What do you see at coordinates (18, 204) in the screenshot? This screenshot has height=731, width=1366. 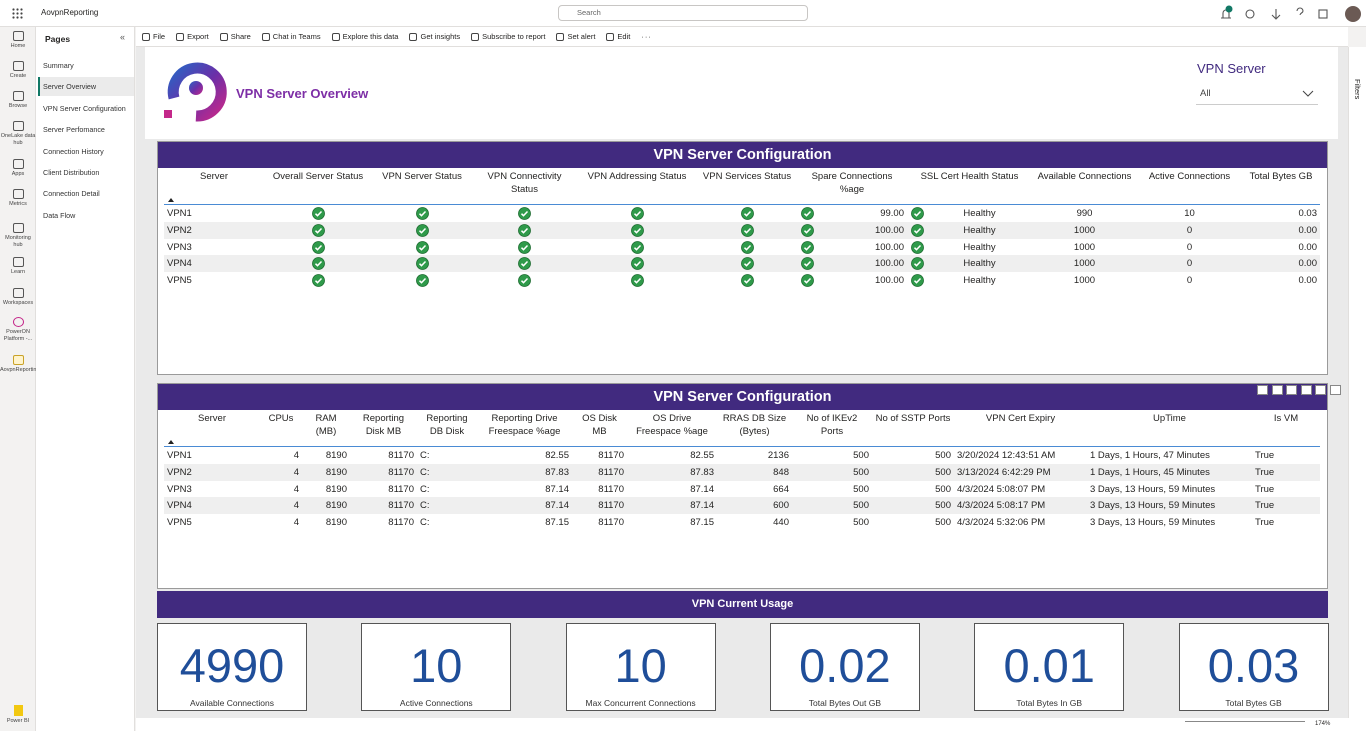 I see `nav-label: Metrics` at bounding box center [18, 204].